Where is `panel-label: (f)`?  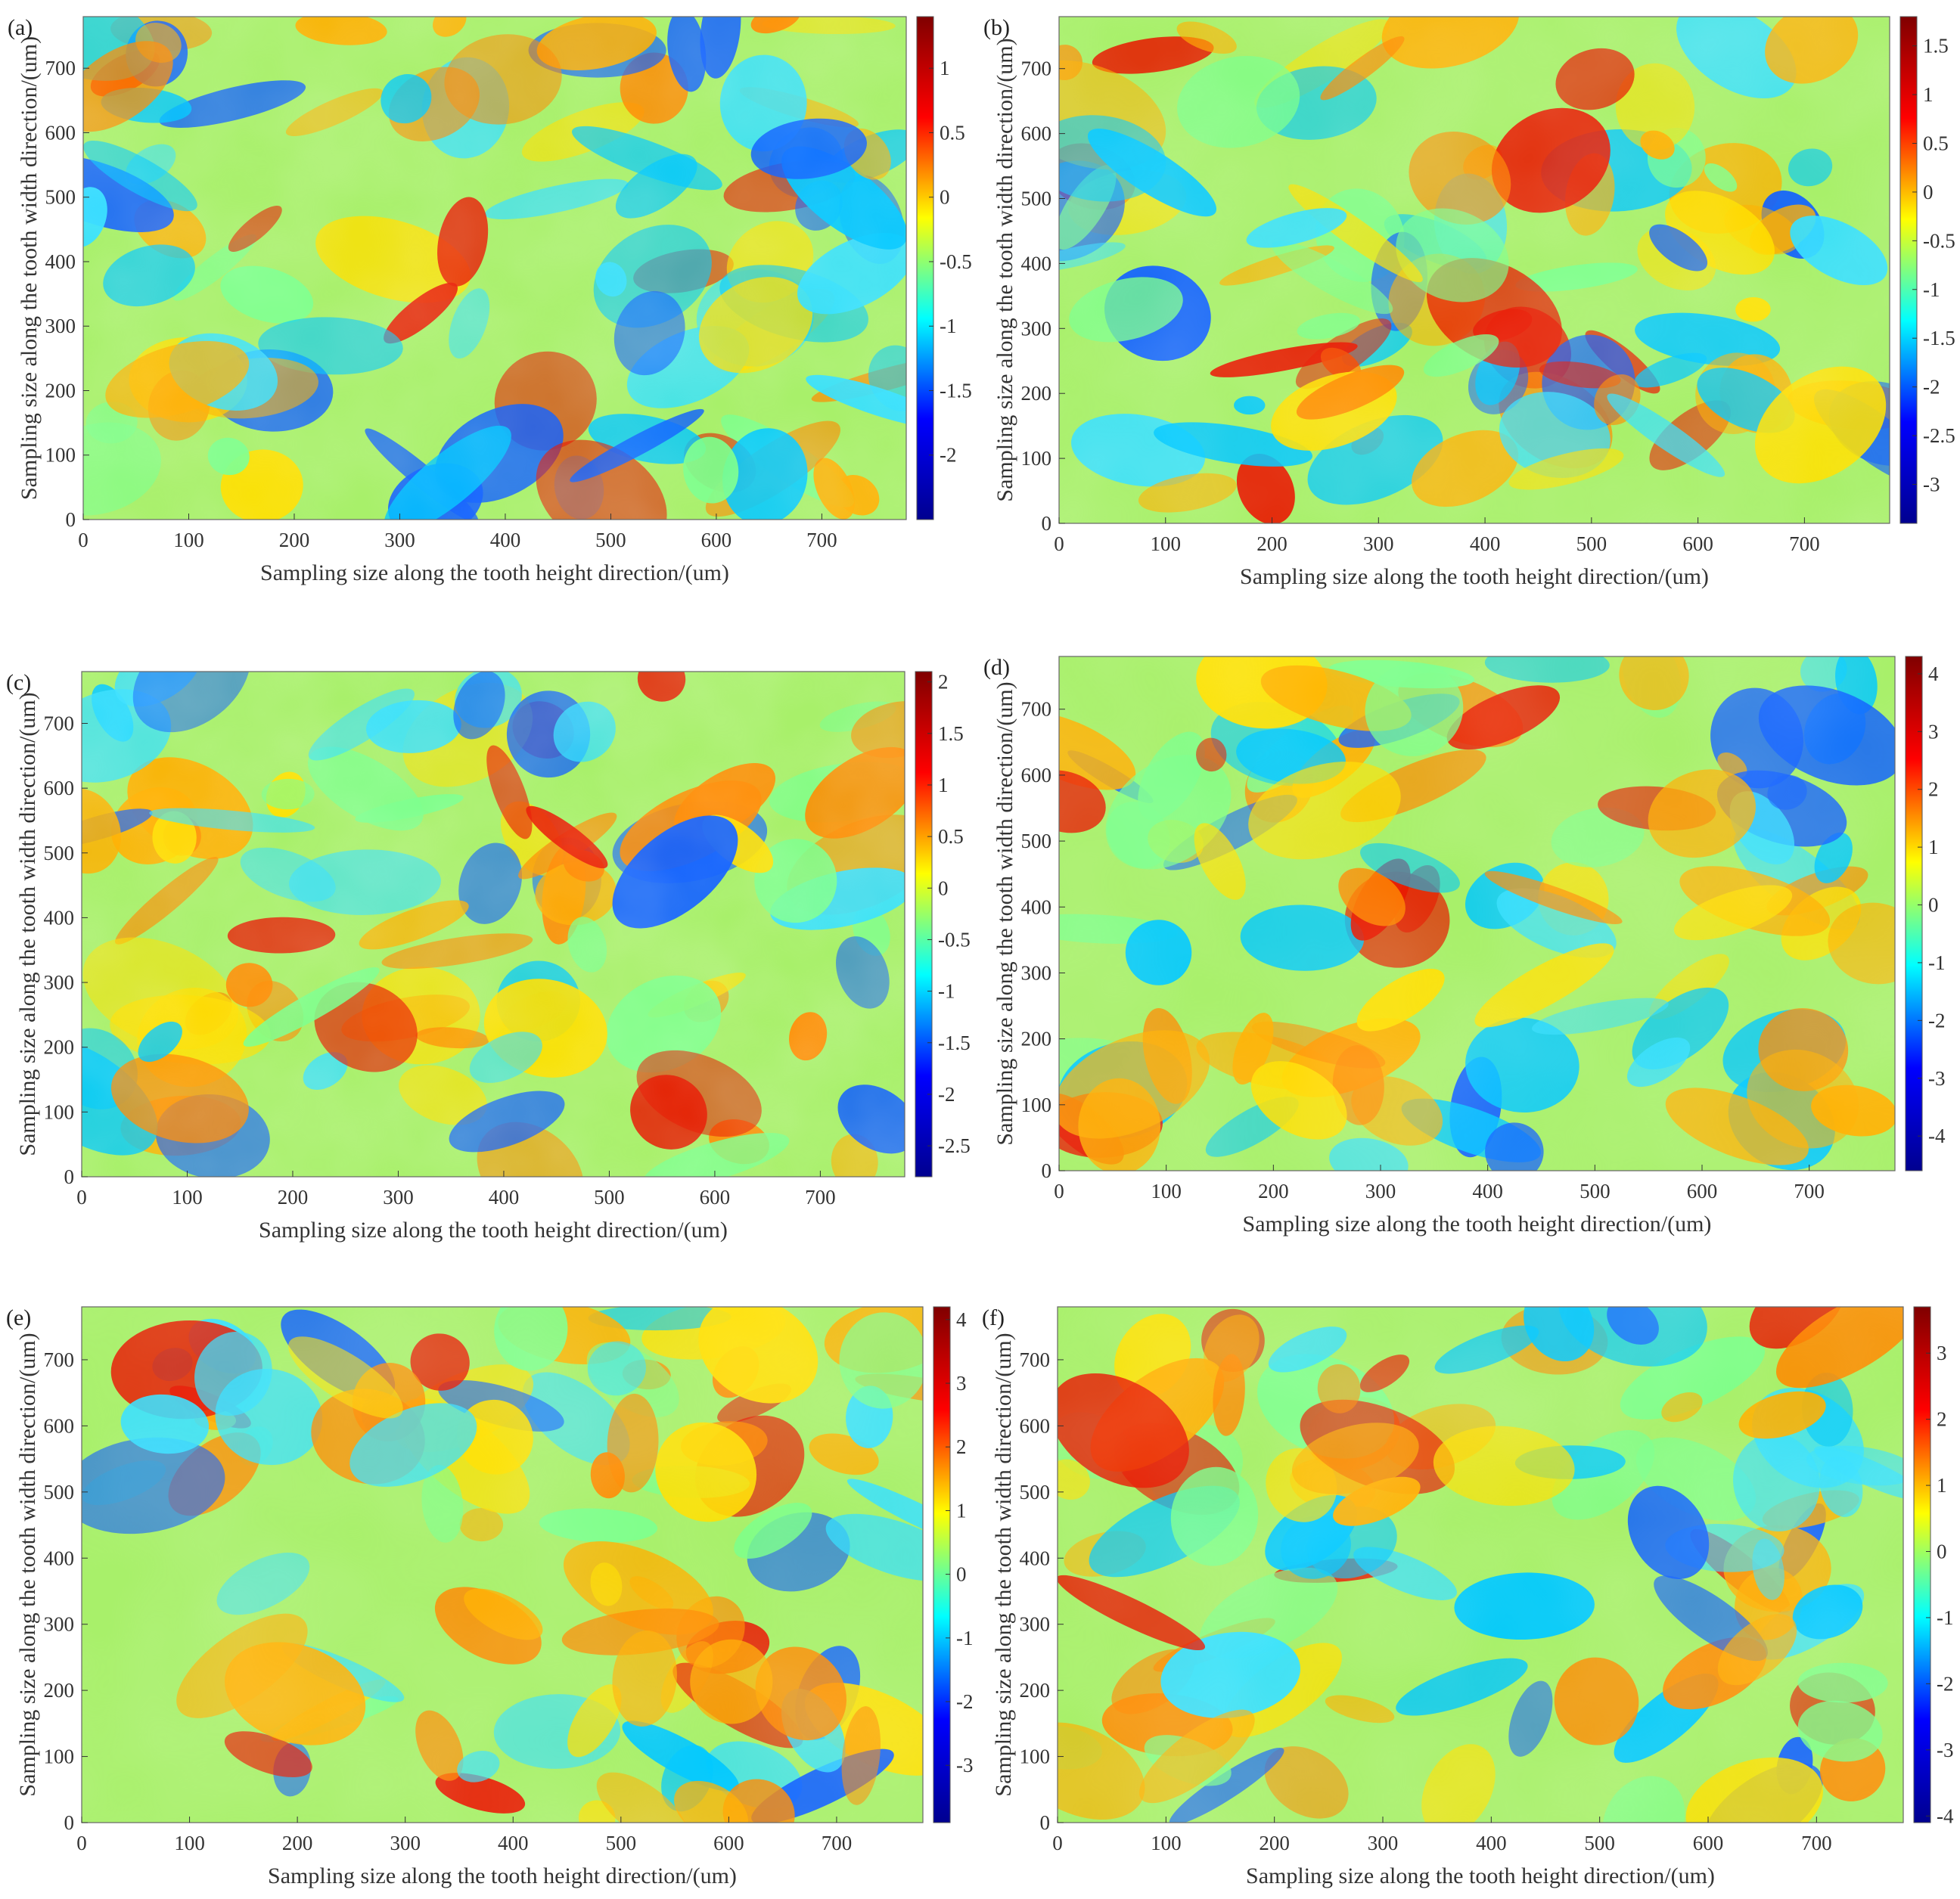
panel-label: (f) is located at coordinates (993, 1317).